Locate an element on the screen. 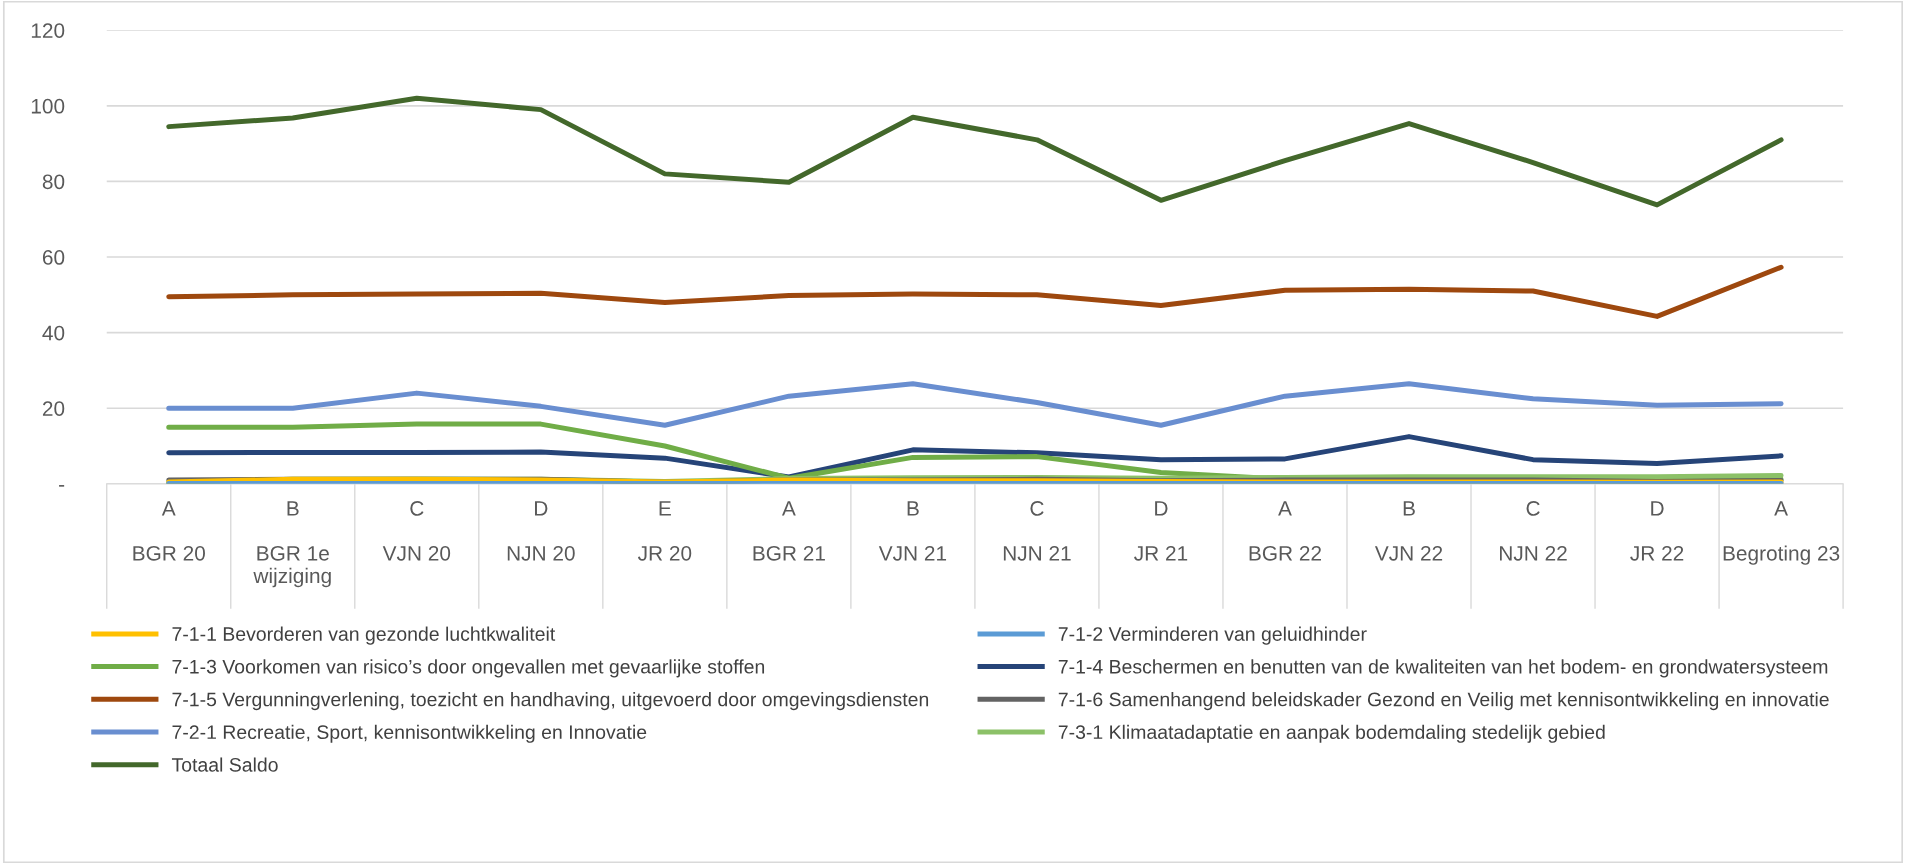 This screenshot has height=864, width=1906. legend-label: 7-1-3 Voorkomen van risico’s door ongevallen met gevaarlijke stoffen is located at coordinates (468, 668).